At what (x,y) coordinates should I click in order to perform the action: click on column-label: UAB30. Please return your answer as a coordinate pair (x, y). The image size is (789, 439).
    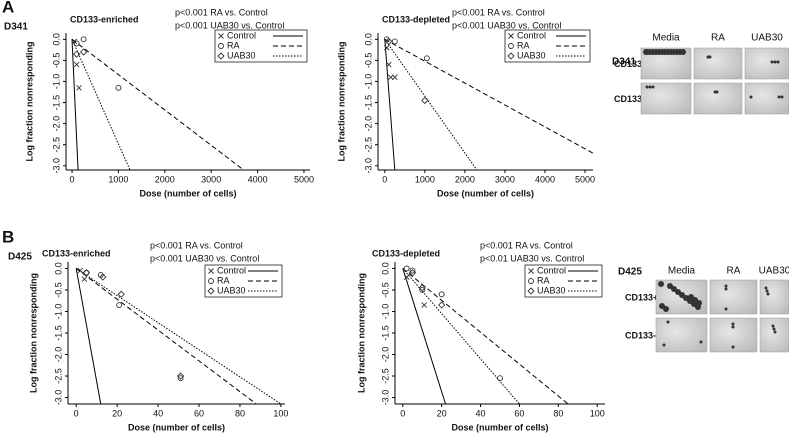
    Looking at the image, I should click on (767, 38).